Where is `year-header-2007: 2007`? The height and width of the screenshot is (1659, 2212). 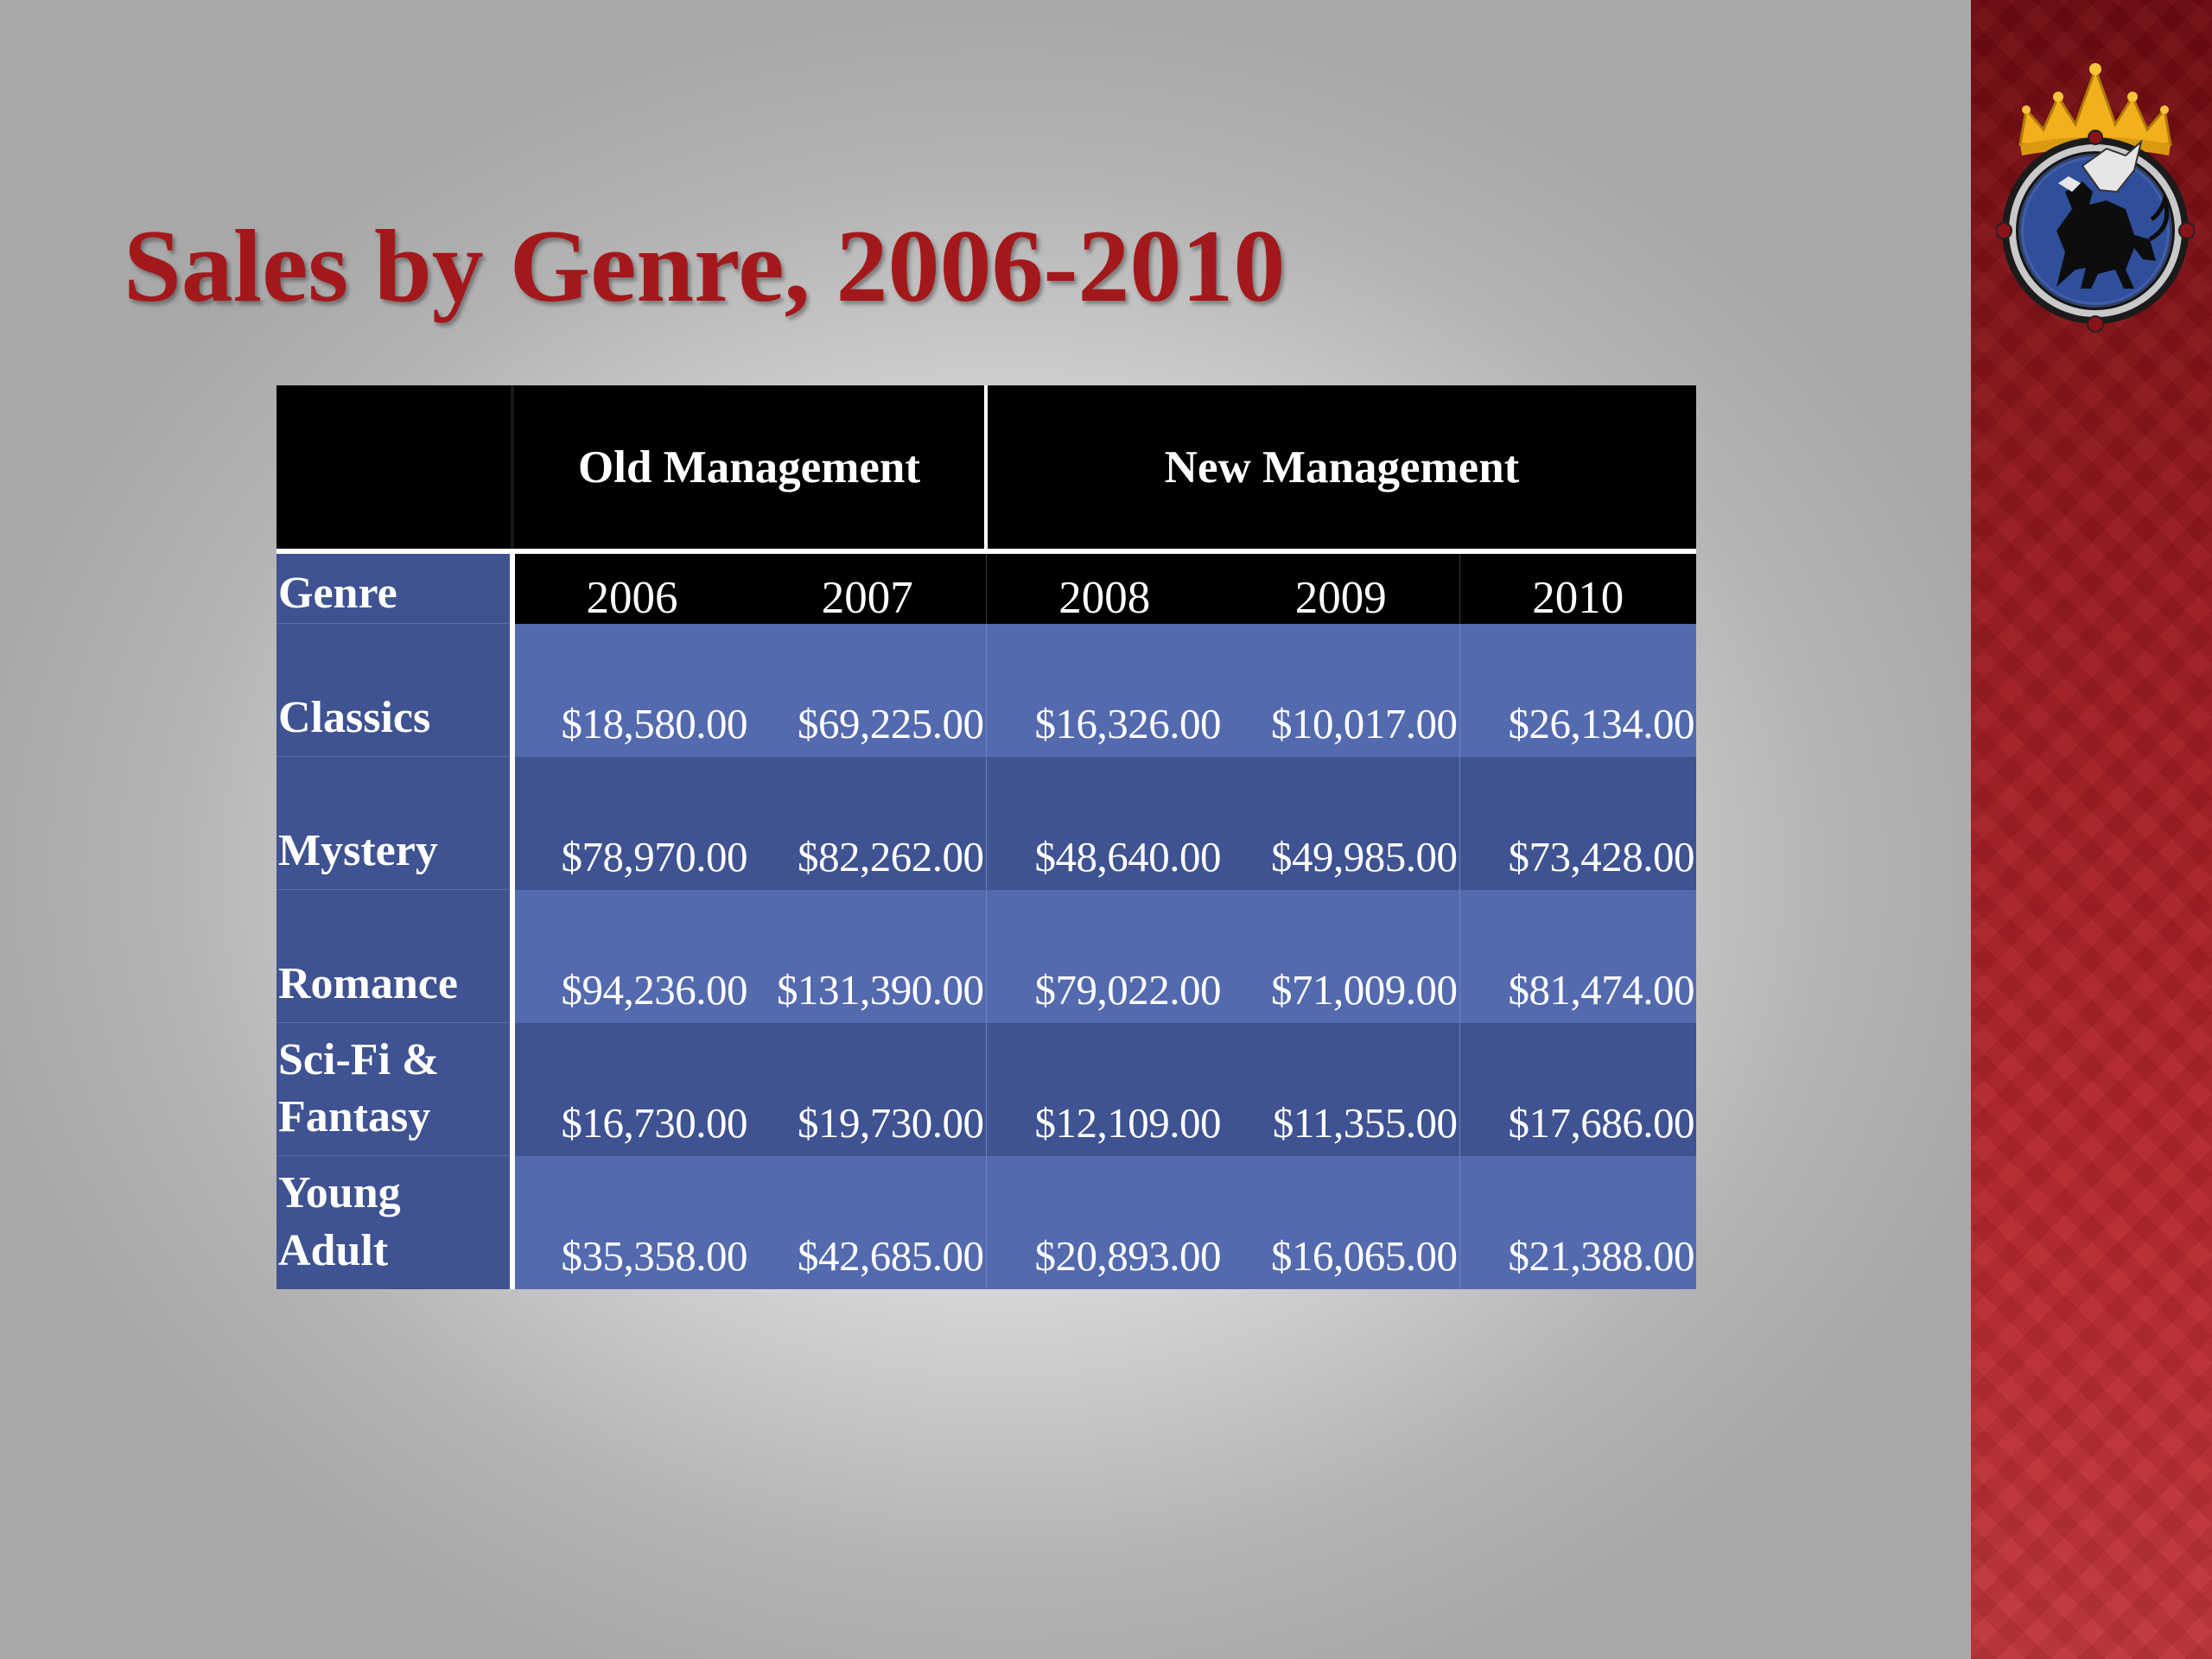
year-header-2007: 2007 is located at coordinates (867, 587).